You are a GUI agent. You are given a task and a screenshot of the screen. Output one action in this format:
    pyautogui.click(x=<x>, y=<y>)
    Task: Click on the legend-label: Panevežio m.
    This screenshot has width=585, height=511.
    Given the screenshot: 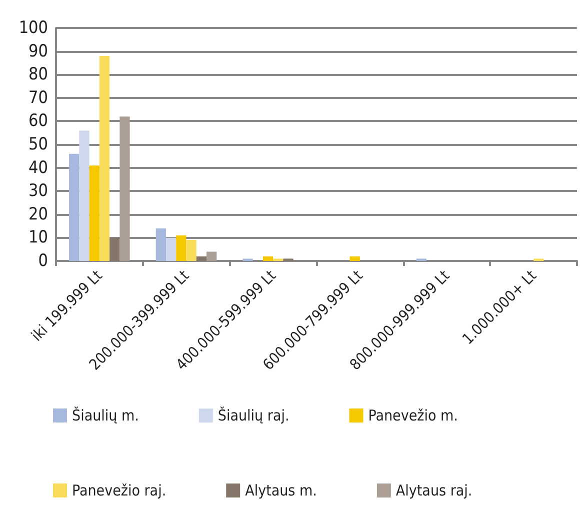 What is the action you would take?
    pyautogui.click(x=413, y=415)
    